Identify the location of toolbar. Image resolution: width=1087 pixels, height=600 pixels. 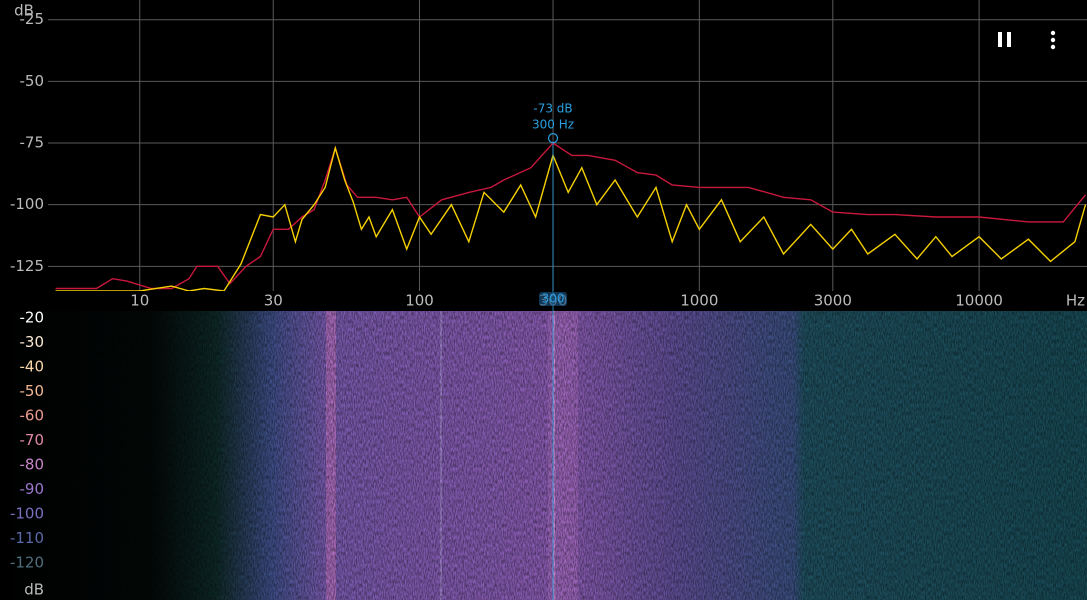
(1027, 40).